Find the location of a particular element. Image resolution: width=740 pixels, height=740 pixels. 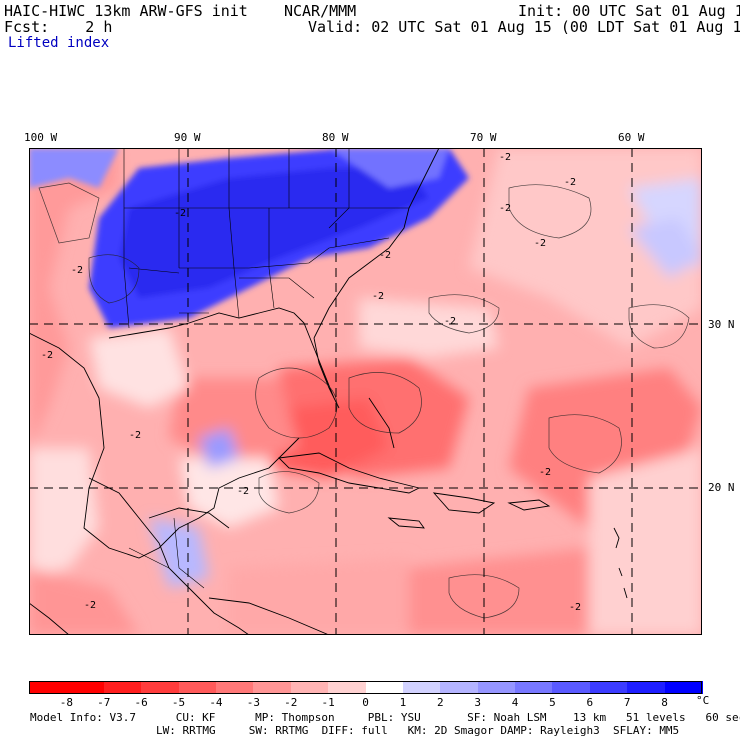

forecast-hour: Fcst: 2 h is located at coordinates (58, 27).